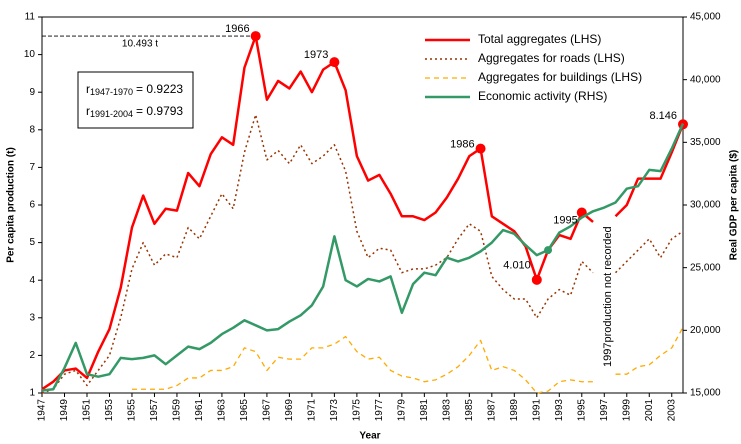 This screenshot has height=444, width=741. Describe the element at coordinates (64, 410) in the screenshot. I see `x-tick-label: 1949` at that location.